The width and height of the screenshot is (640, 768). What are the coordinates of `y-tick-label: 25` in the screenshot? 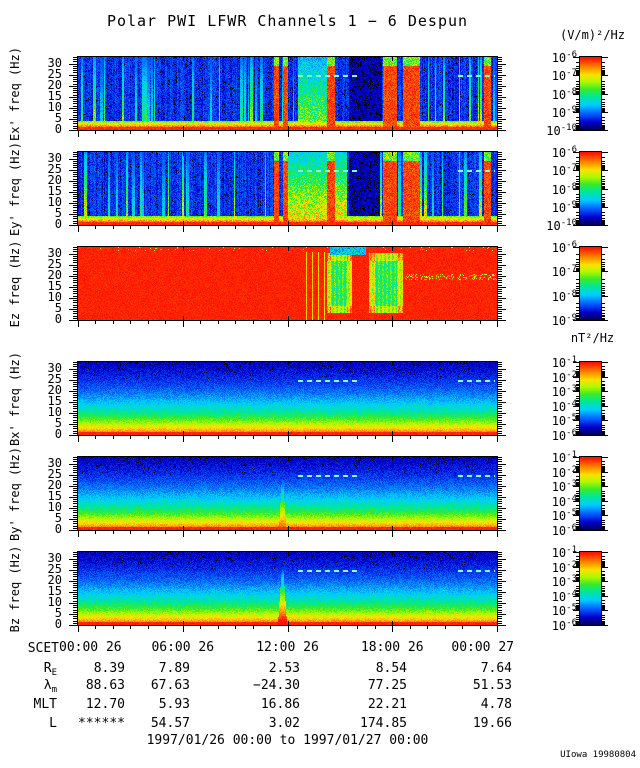 It's located at (54, 74).